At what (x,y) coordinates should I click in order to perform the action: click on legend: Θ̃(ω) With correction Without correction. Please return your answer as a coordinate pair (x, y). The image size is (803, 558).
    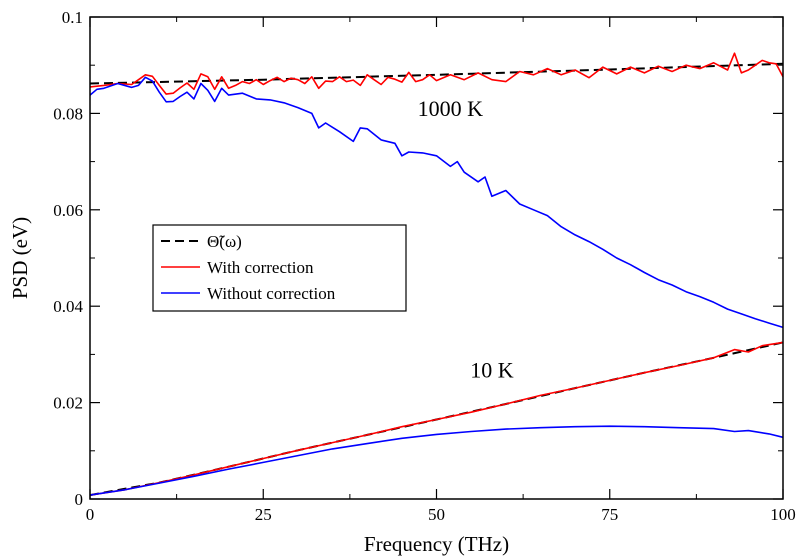
    Looking at the image, I should click on (279, 268).